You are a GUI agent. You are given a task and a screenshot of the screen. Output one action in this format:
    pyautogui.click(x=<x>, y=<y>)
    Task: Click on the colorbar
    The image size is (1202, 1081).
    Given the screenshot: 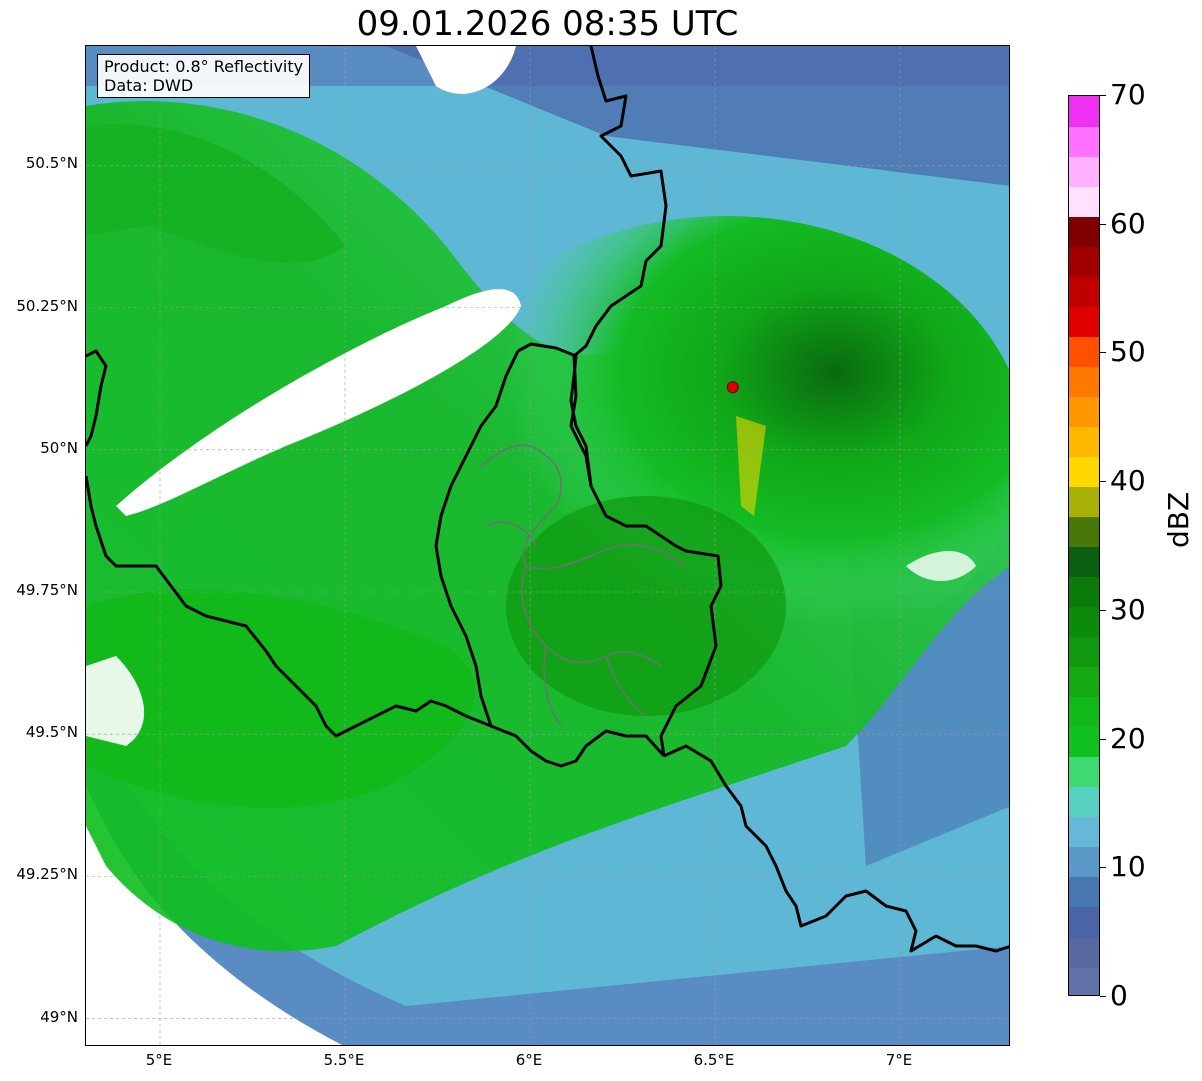 What is the action you would take?
    pyautogui.click(x=1084, y=545)
    